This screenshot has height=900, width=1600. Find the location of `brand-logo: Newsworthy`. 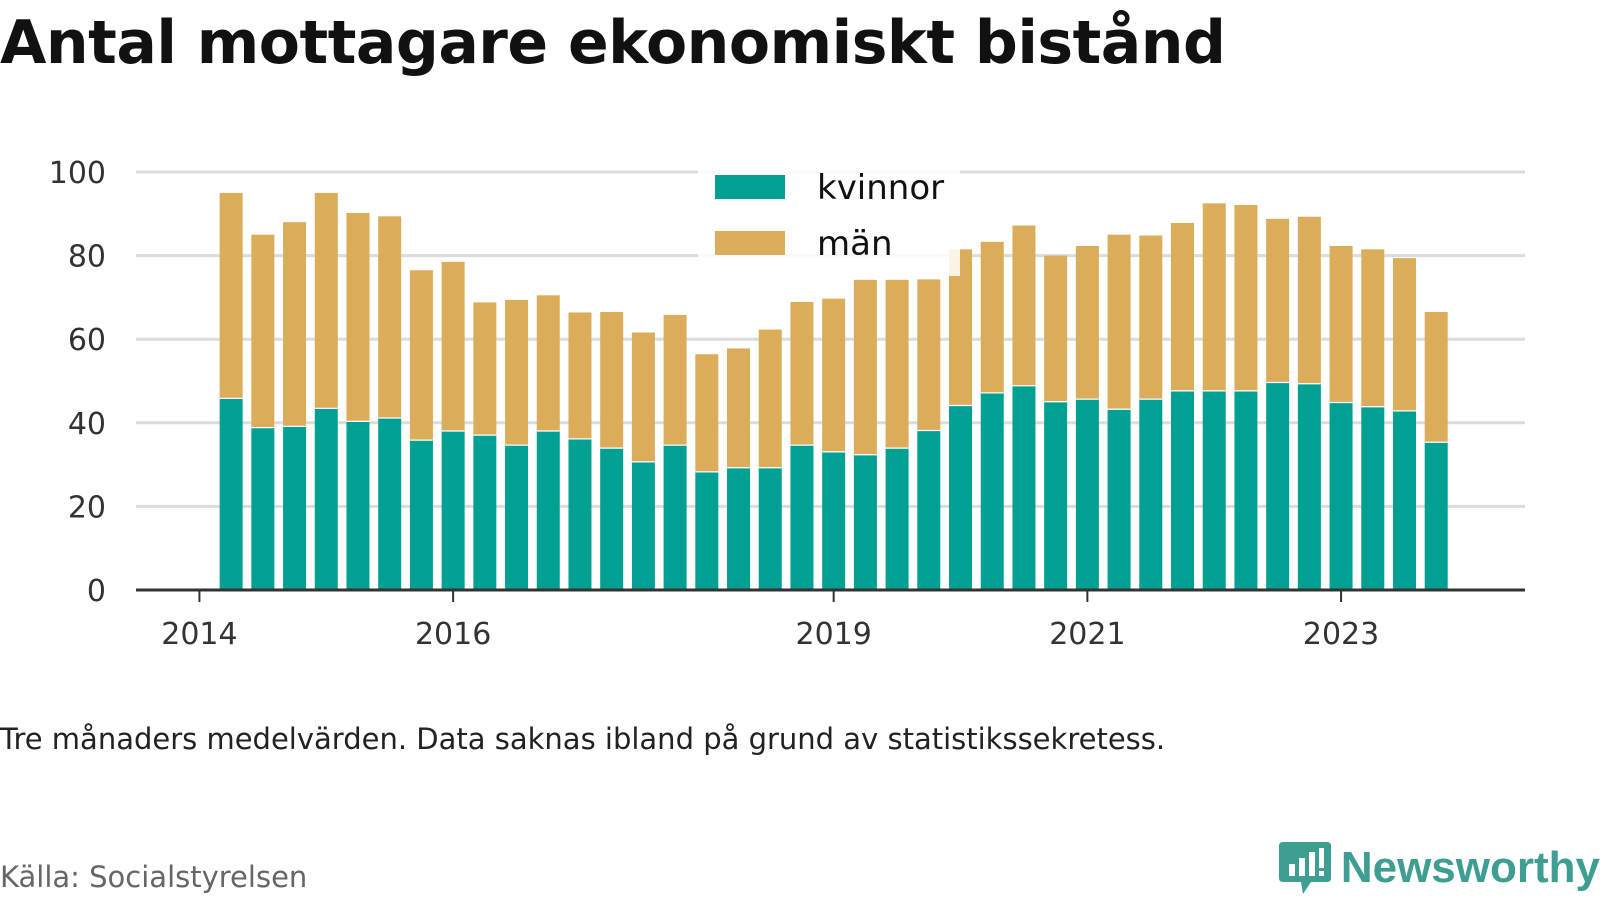

brand-logo: Newsworthy is located at coordinates (1438, 868).